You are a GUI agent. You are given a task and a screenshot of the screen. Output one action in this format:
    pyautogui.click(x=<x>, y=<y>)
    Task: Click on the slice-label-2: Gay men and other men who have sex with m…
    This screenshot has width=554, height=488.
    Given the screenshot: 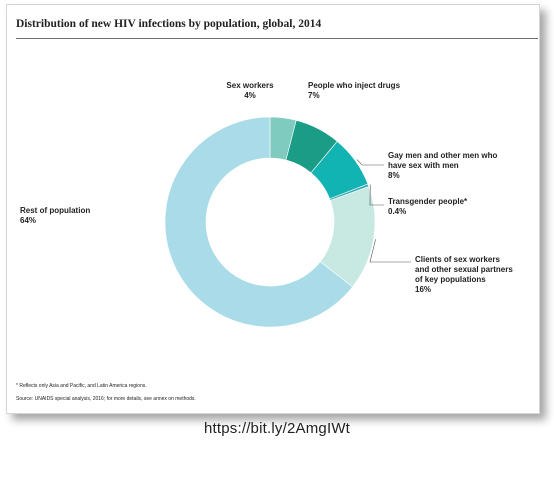 What is the action you would take?
    pyautogui.click(x=442, y=165)
    